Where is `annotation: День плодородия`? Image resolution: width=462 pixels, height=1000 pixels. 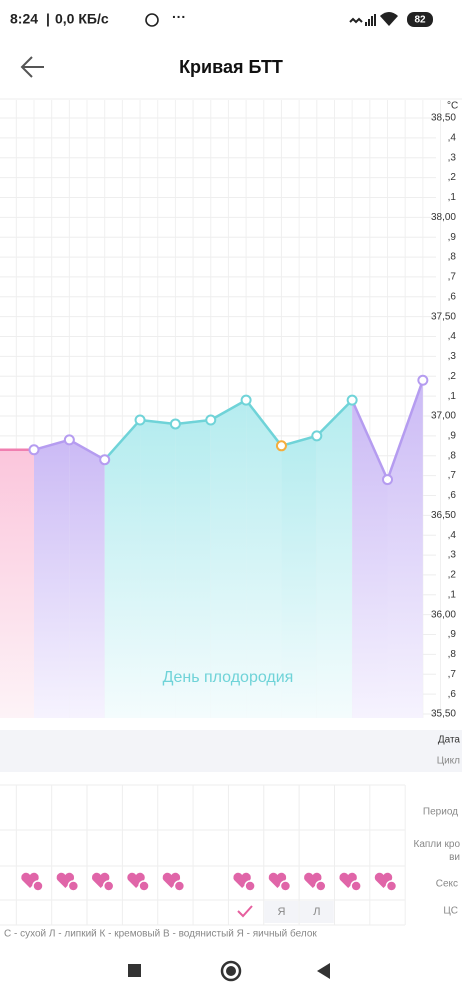 annotation: День плодородия is located at coordinates (228, 677).